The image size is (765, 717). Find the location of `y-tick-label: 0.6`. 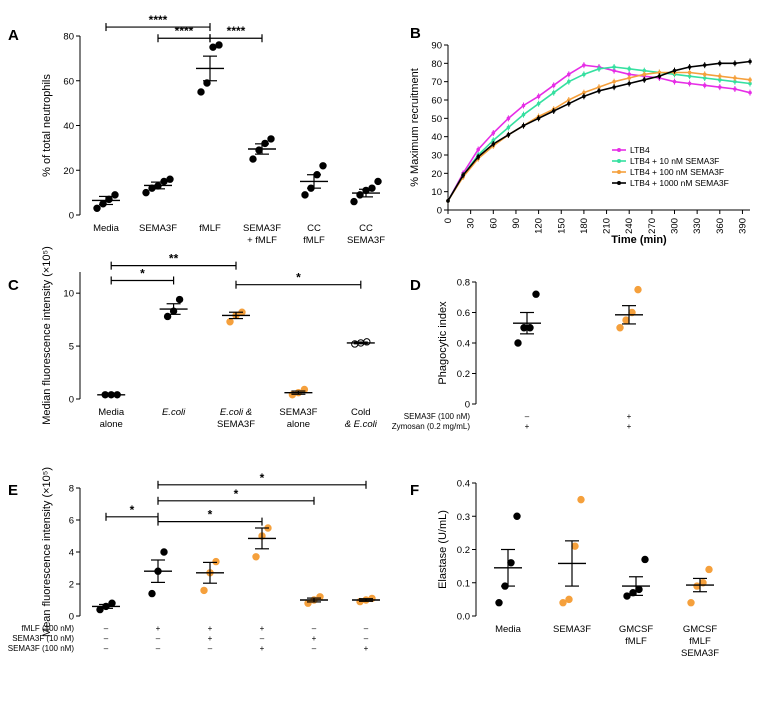

y-tick-label: 0.6 is located at coordinates (463, 313).